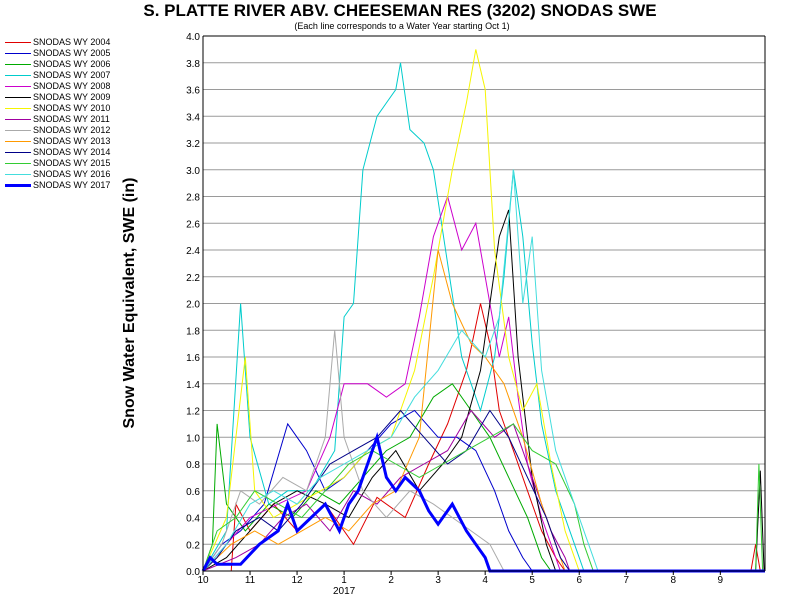 Image resolution: width=800 pixels, height=600 pixels. I want to click on legend-item: SNODAS WY 2008, so click(70, 86).